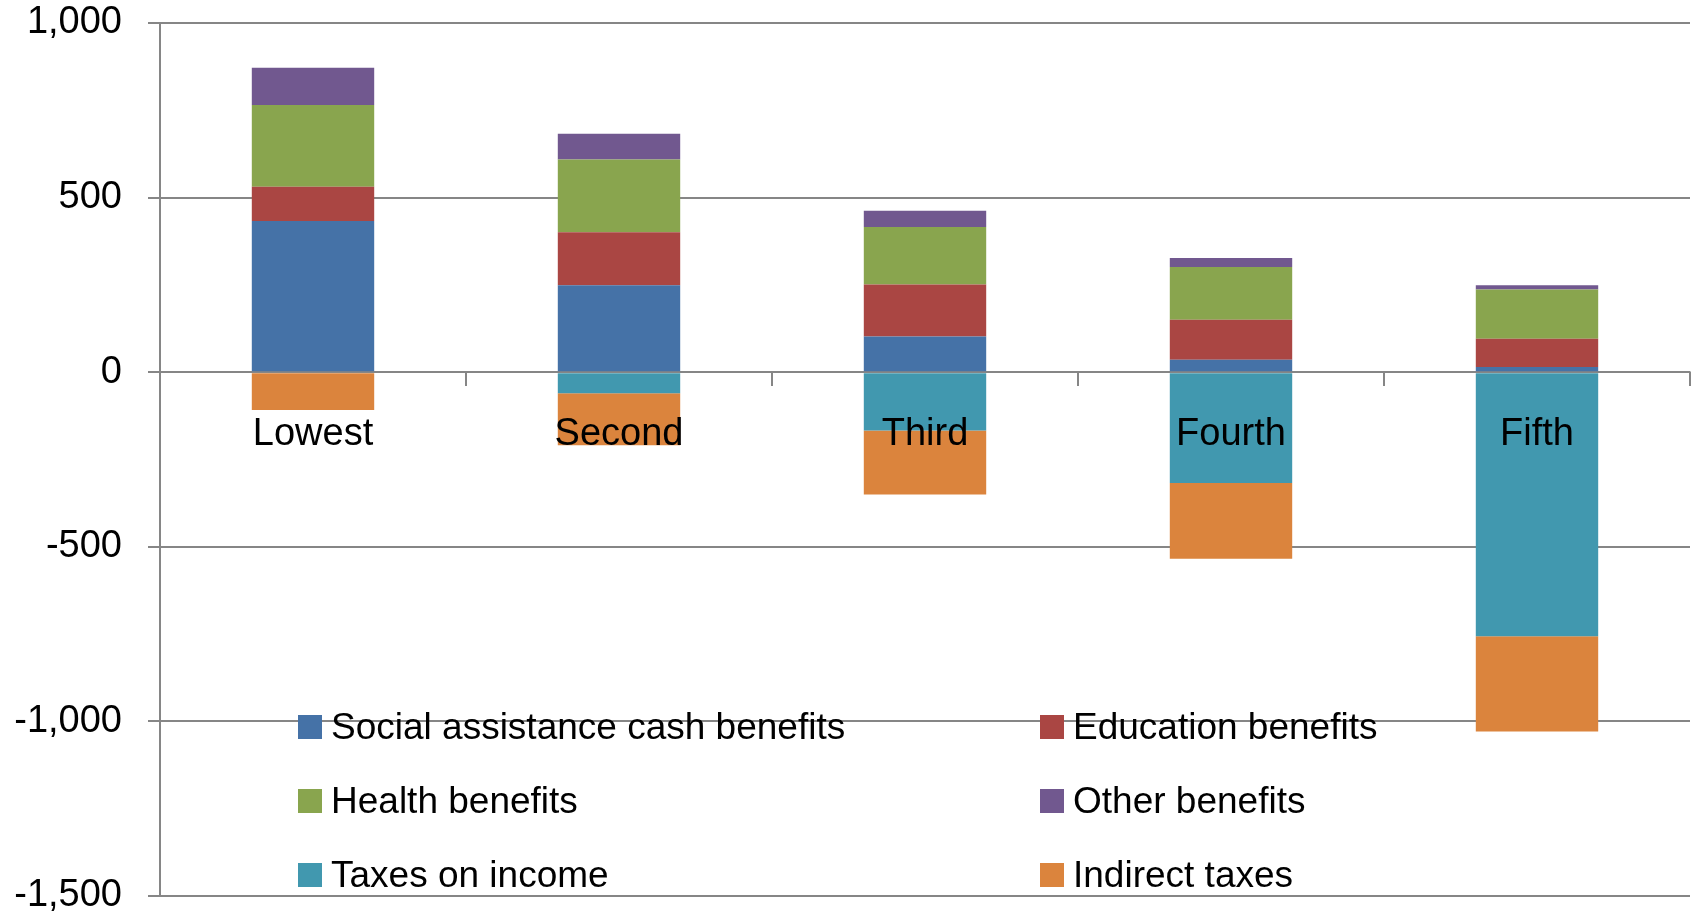 The image size is (1696, 913). I want to click on y-tick-label: -500, so click(83, 544).